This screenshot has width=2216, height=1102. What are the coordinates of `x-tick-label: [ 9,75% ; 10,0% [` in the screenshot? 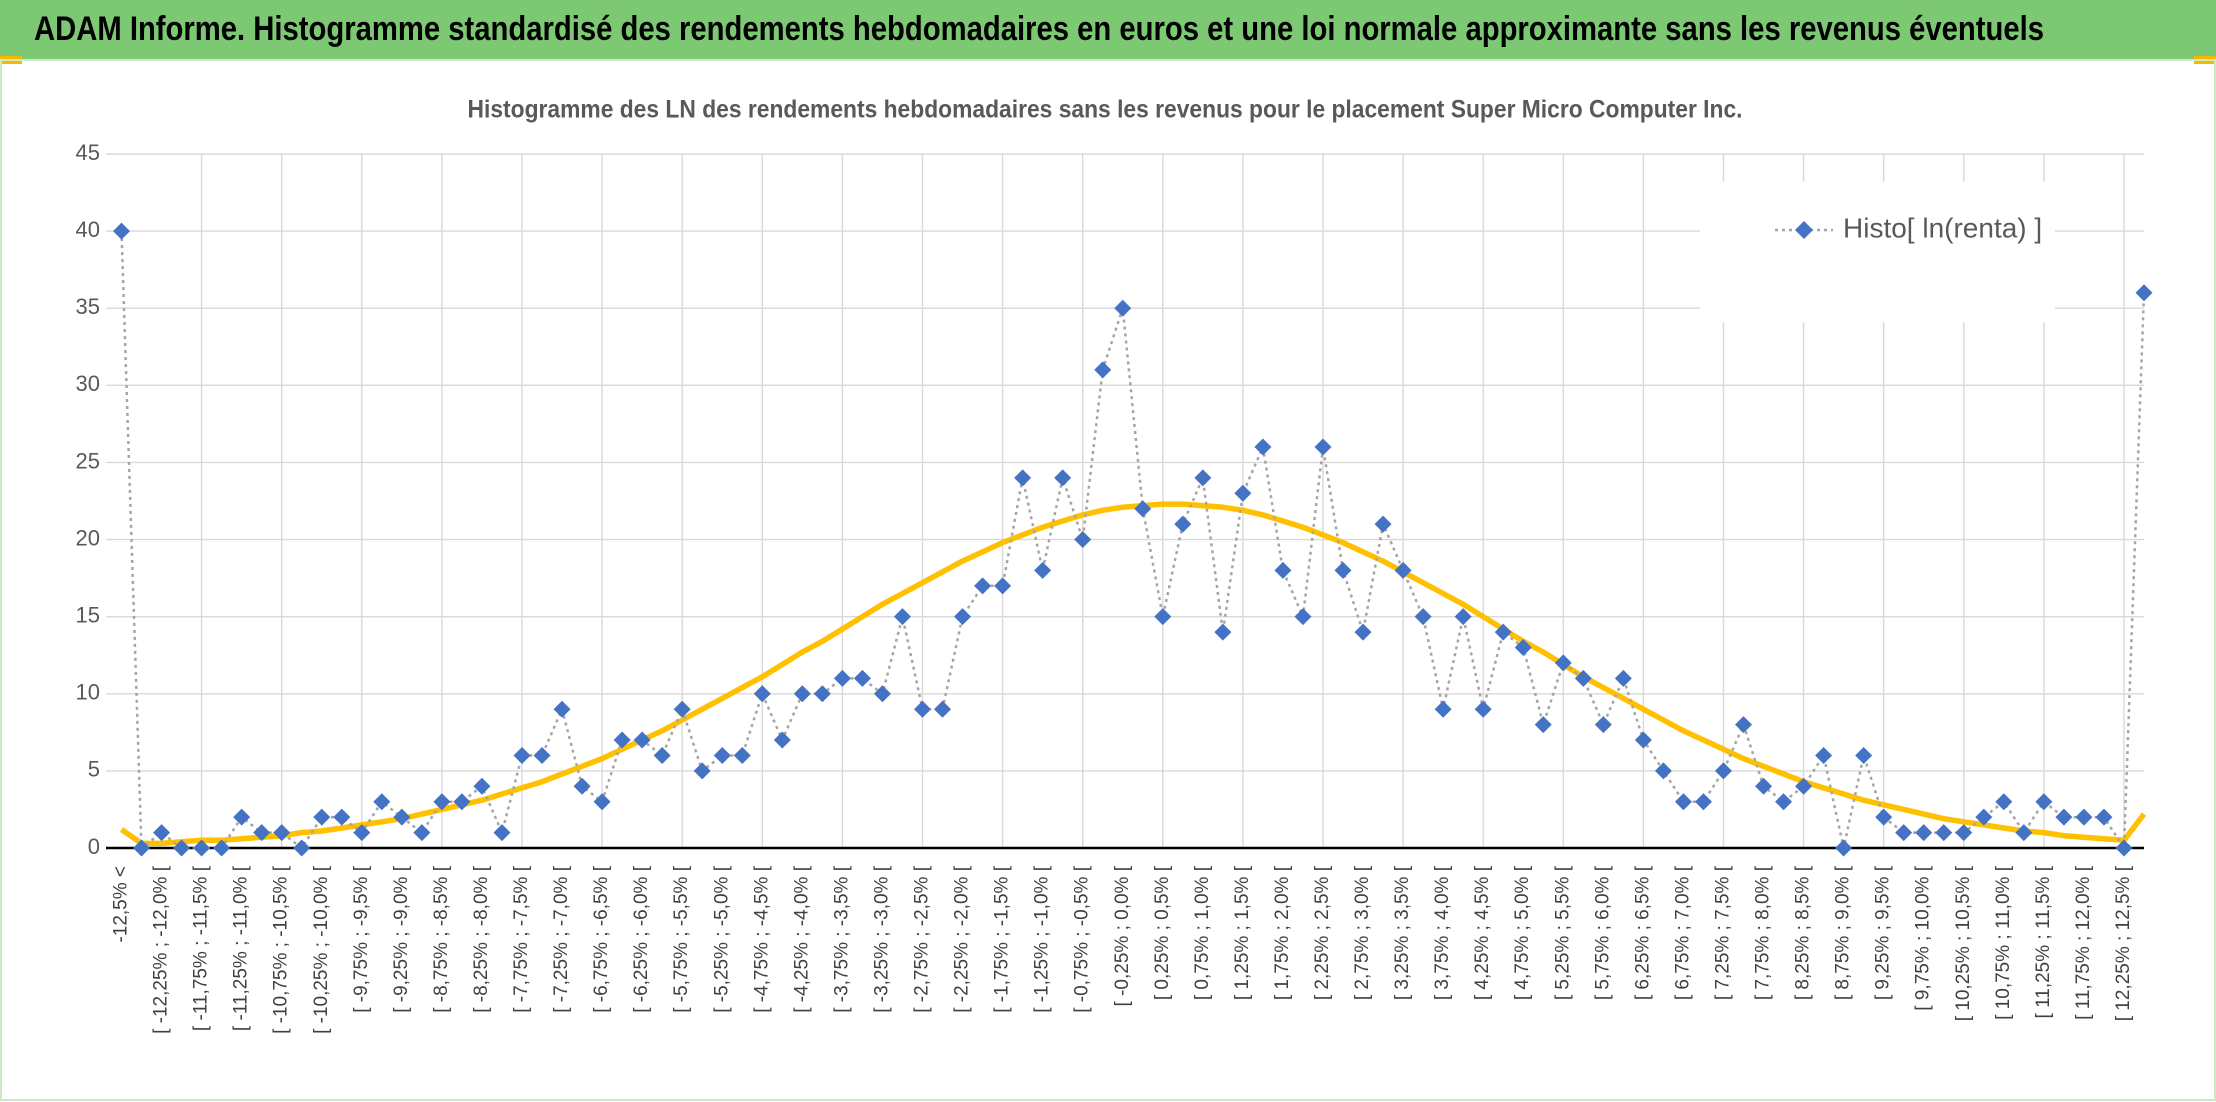 It's located at (1923, 937).